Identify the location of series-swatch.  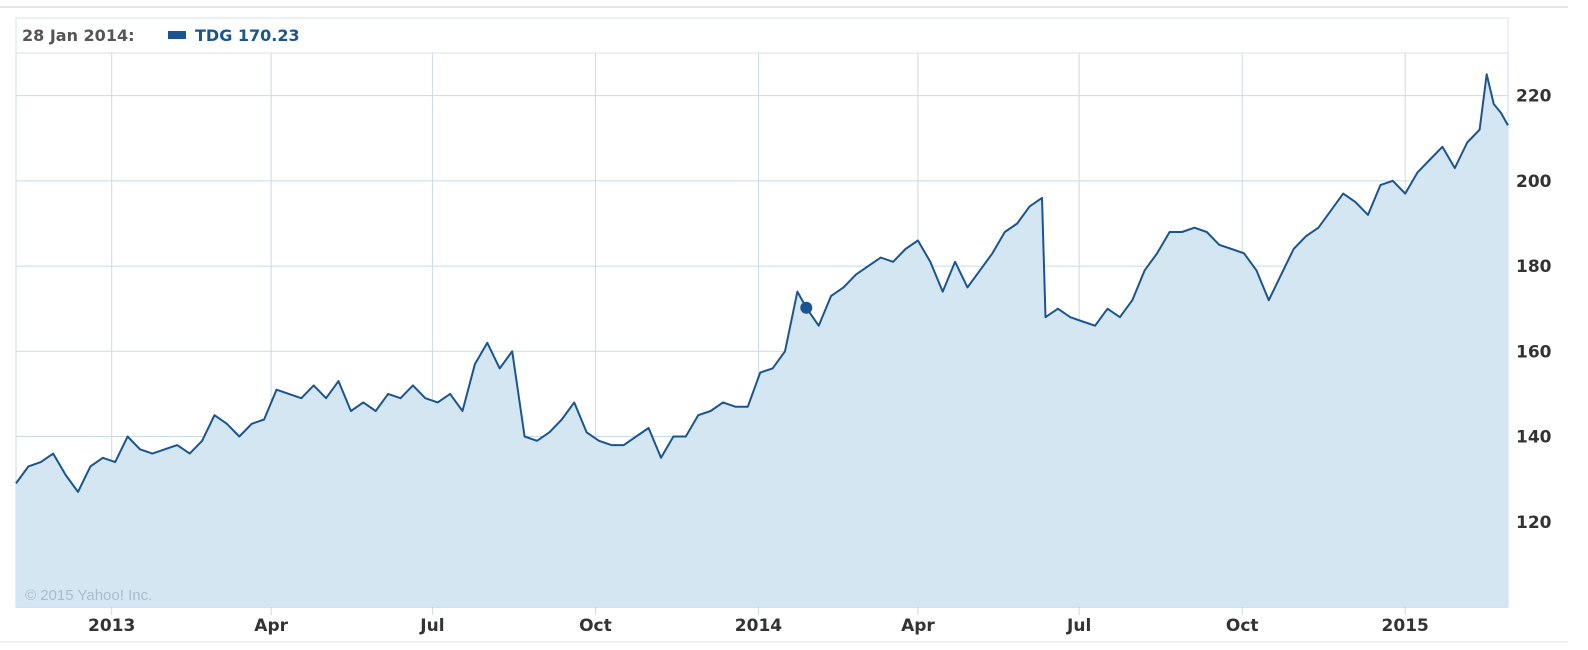
(177, 35).